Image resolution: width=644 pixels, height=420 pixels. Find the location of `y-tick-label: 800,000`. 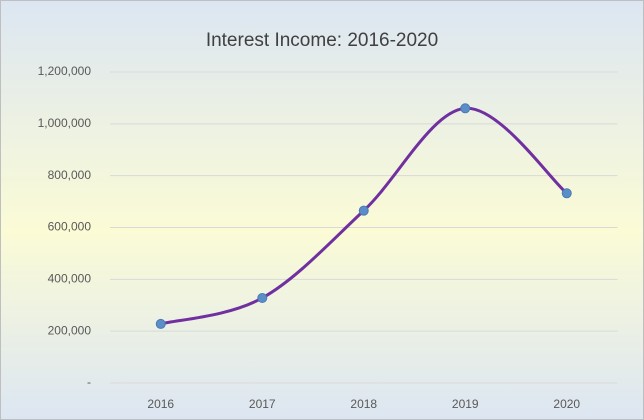

y-tick-label: 800,000 is located at coordinates (70, 175).